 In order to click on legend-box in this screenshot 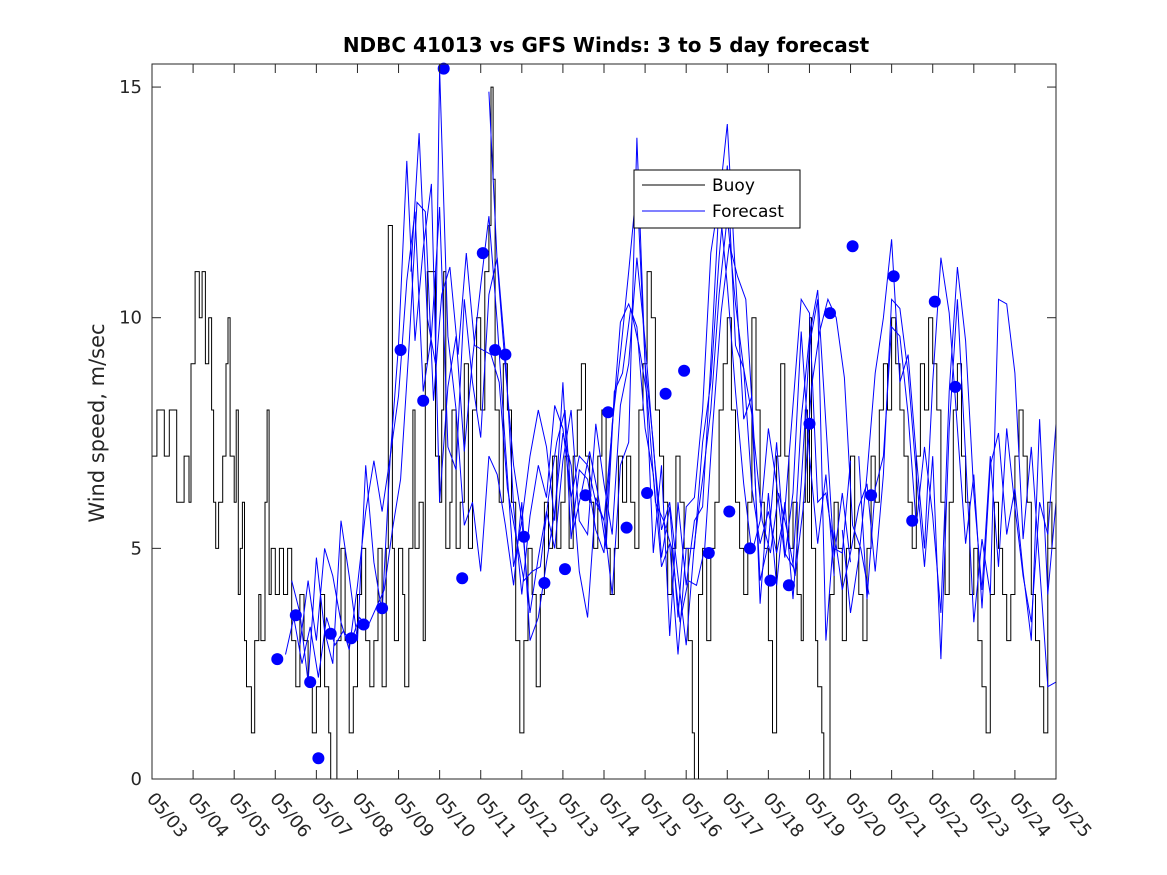, I will do `click(717, 199)`.